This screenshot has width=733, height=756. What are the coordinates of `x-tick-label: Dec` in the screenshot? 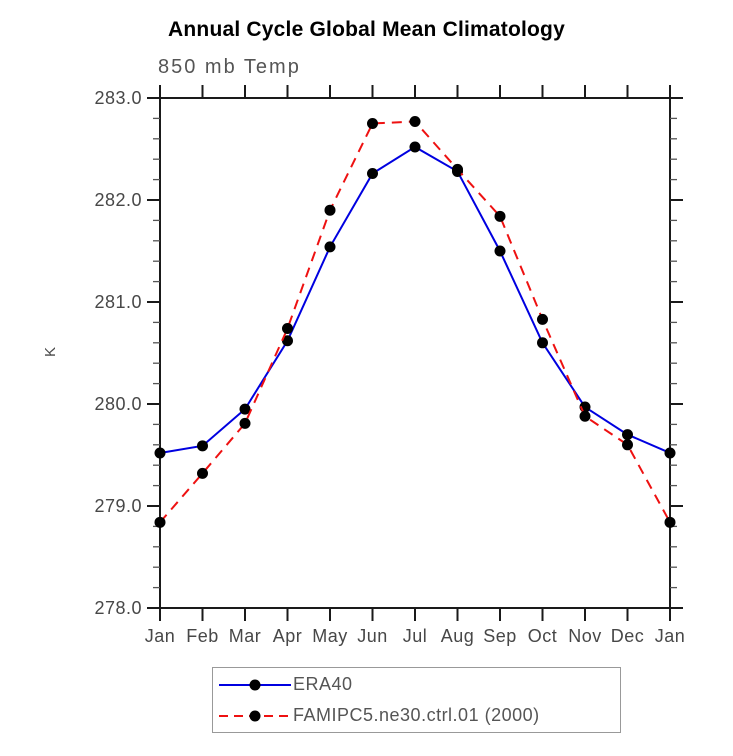 It's located at (628, 636).